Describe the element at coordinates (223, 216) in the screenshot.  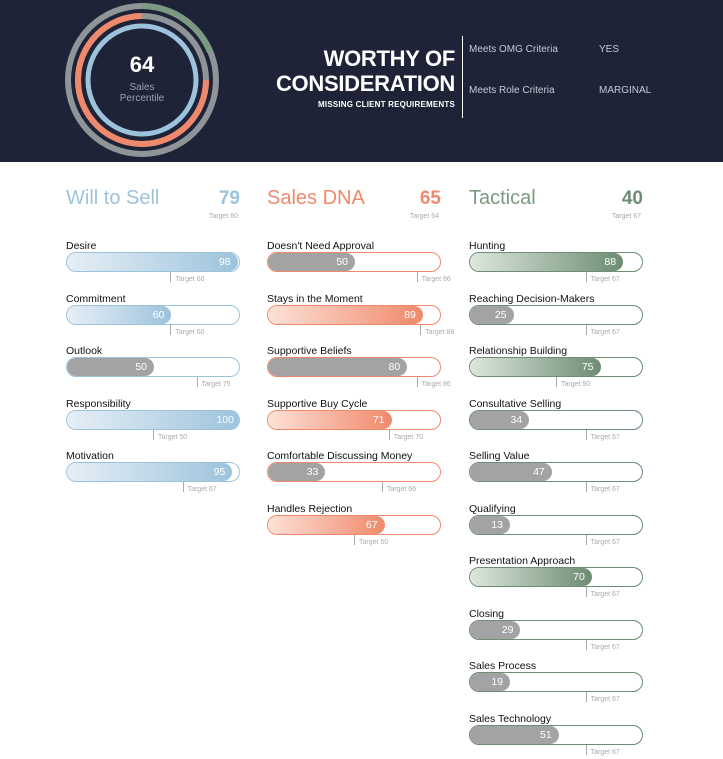
I see `column-target: Target 60` at that location.